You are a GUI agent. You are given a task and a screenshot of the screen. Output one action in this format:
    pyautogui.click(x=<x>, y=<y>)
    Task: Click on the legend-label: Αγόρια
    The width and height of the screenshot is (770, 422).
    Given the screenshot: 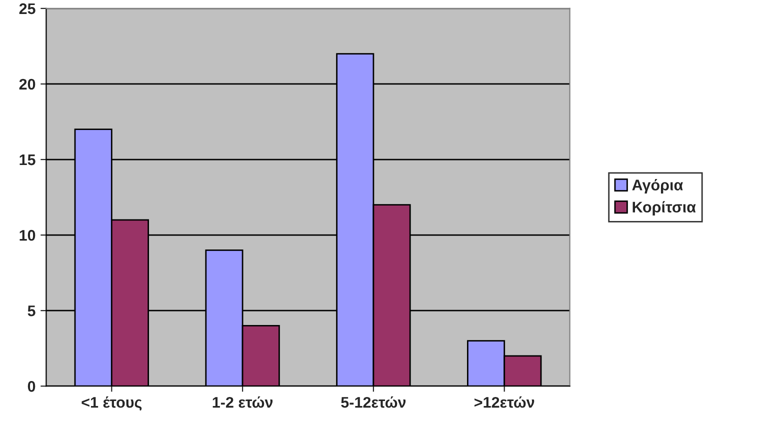 What is the action you would take?
    pyautogui.click(x=657, y=186)
    